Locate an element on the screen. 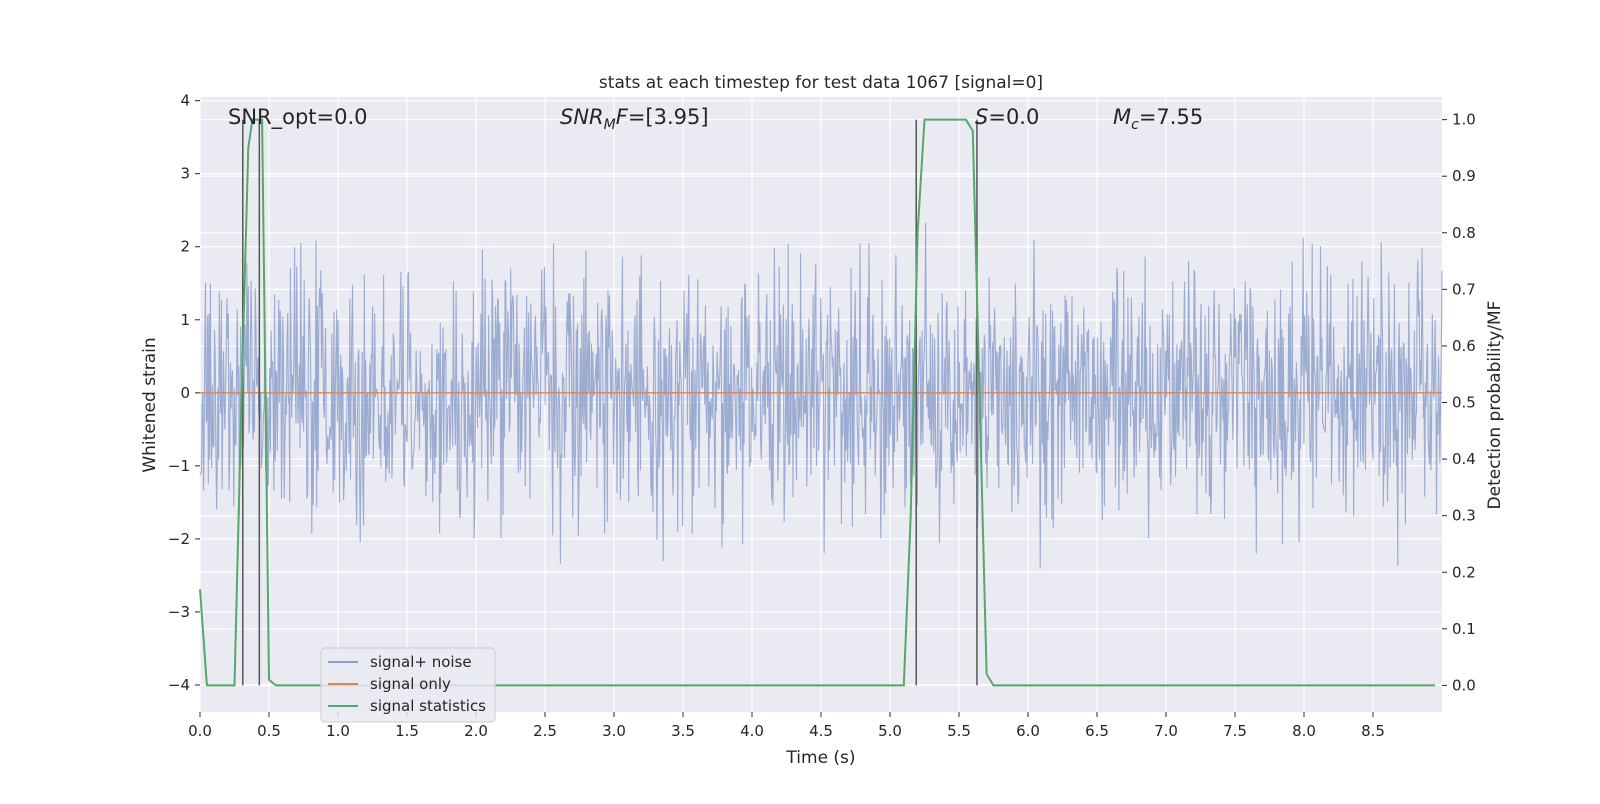 The image size is (1600, 804). x-tick-label: 4.0 is located at coordinates (752, 731).